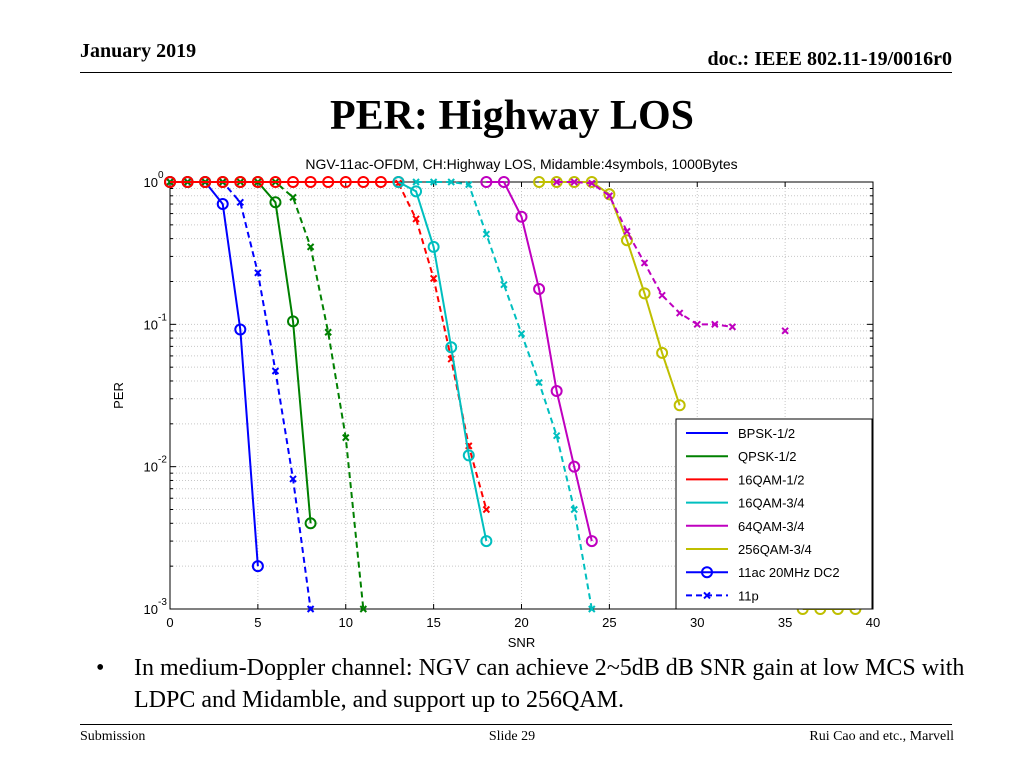  What do you see at coordinates (771, 526) in the screenshot?
I see `legend-label: 64QAM-3/4` at bounding box center [771, 526].